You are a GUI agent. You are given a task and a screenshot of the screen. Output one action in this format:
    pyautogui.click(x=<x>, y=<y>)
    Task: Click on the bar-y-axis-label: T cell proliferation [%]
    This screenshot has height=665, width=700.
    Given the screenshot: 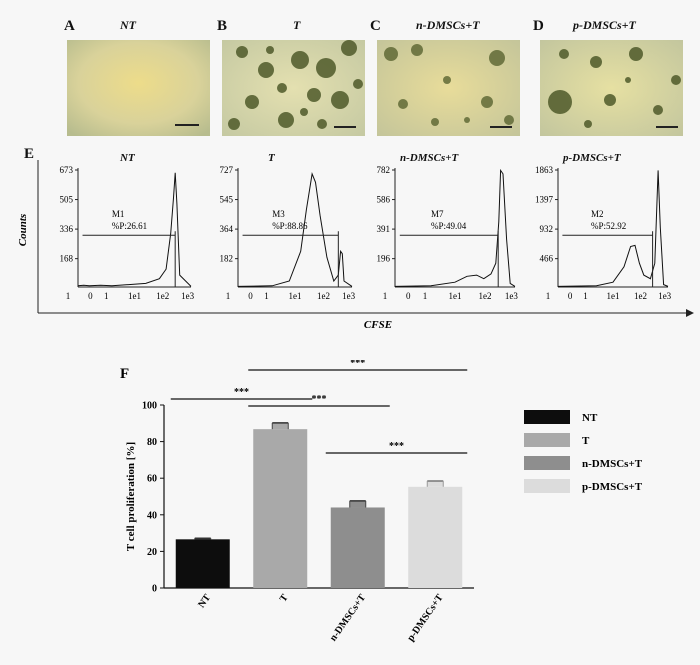 What is the action you would take?
    pyautogui.click(x=131, y=496)
    